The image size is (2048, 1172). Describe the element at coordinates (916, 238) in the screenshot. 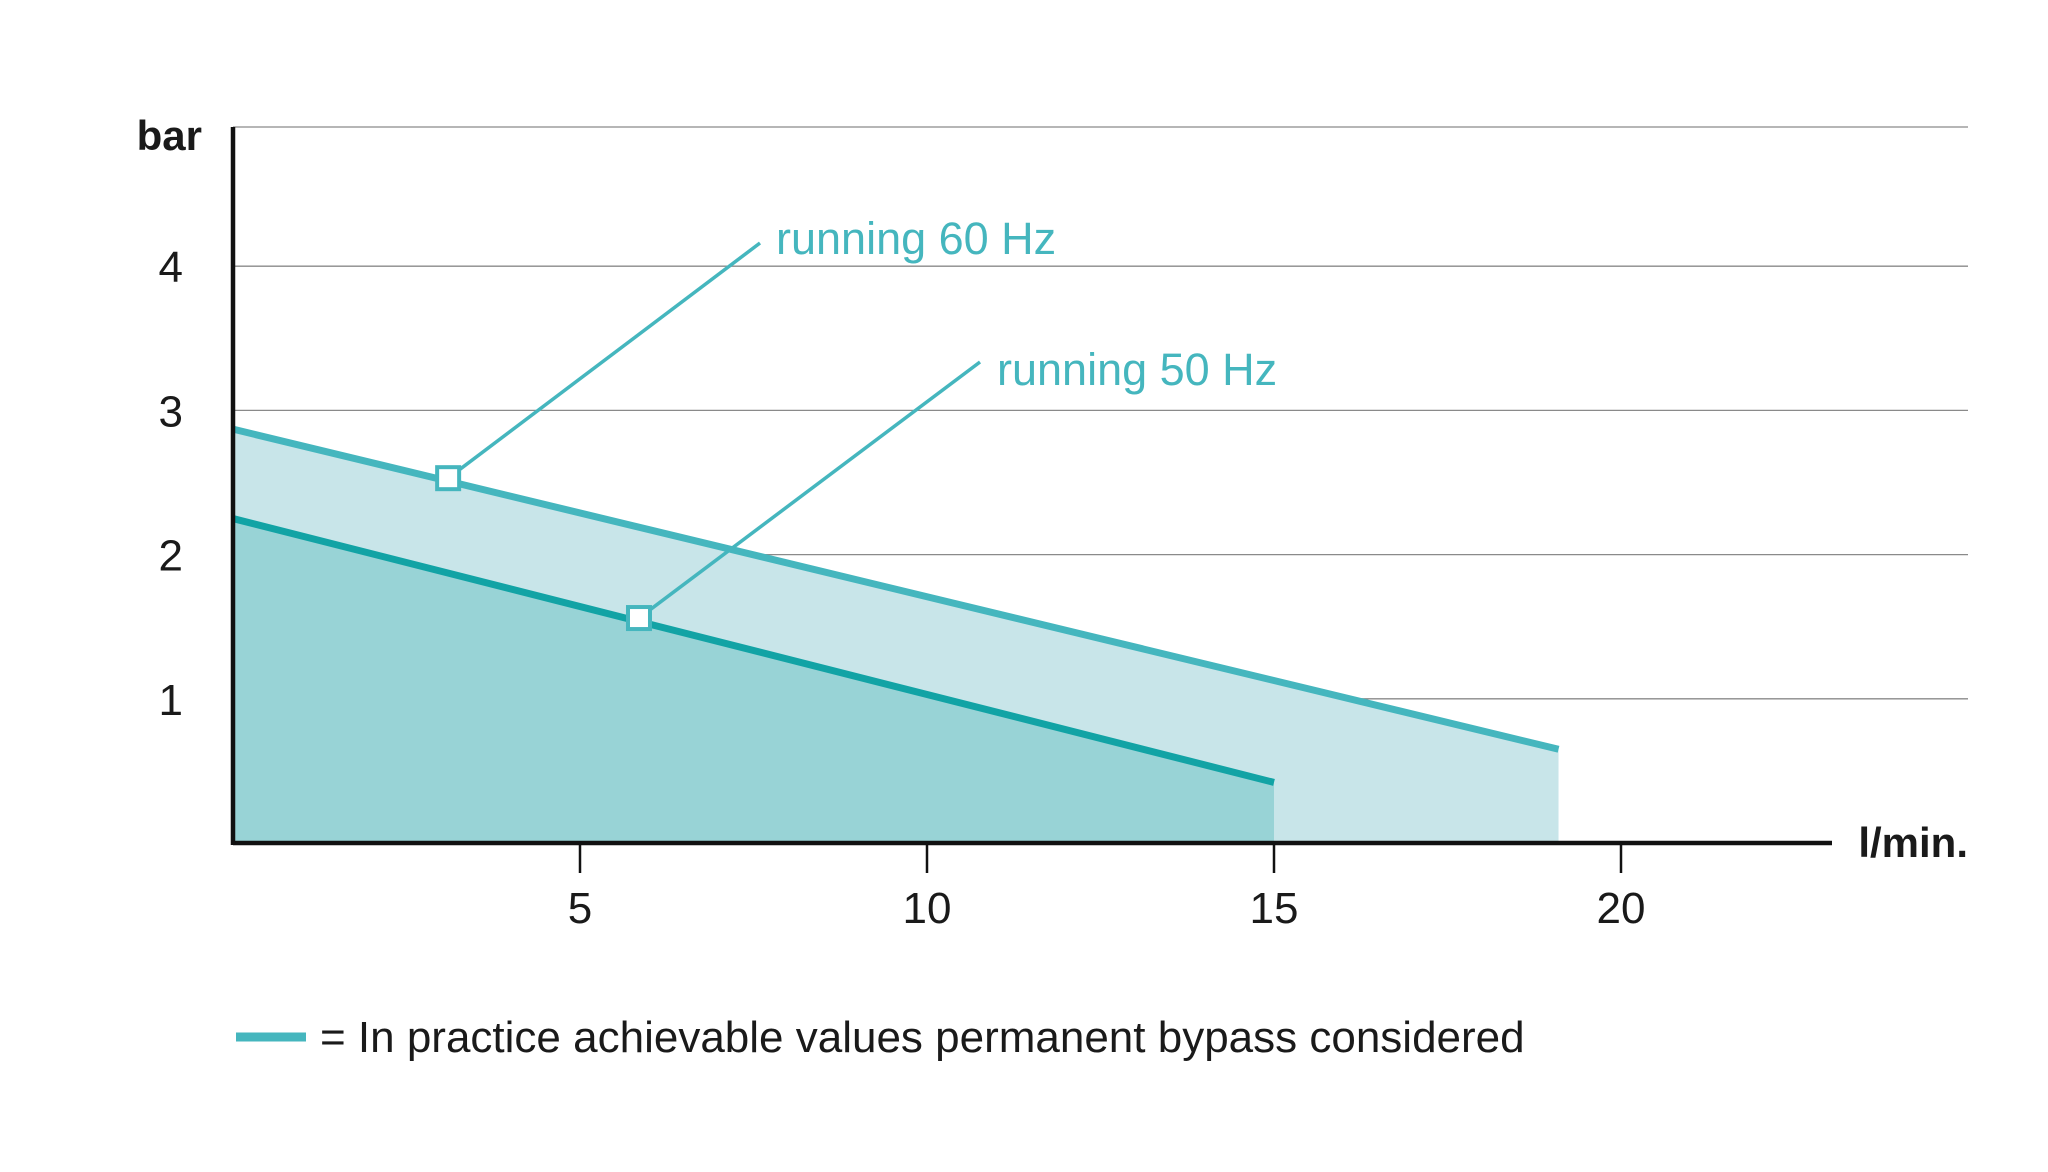

I see `annotation-label: running 60 Hz` at that location.